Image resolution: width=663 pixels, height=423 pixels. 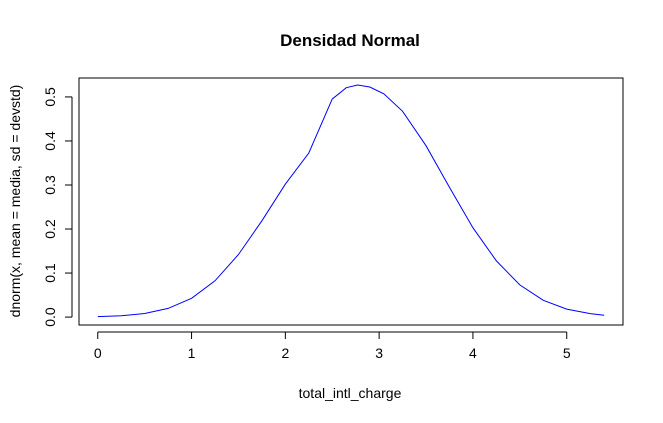 I want to click on y-tick-label: 0.5, so click(x=50, y=97).